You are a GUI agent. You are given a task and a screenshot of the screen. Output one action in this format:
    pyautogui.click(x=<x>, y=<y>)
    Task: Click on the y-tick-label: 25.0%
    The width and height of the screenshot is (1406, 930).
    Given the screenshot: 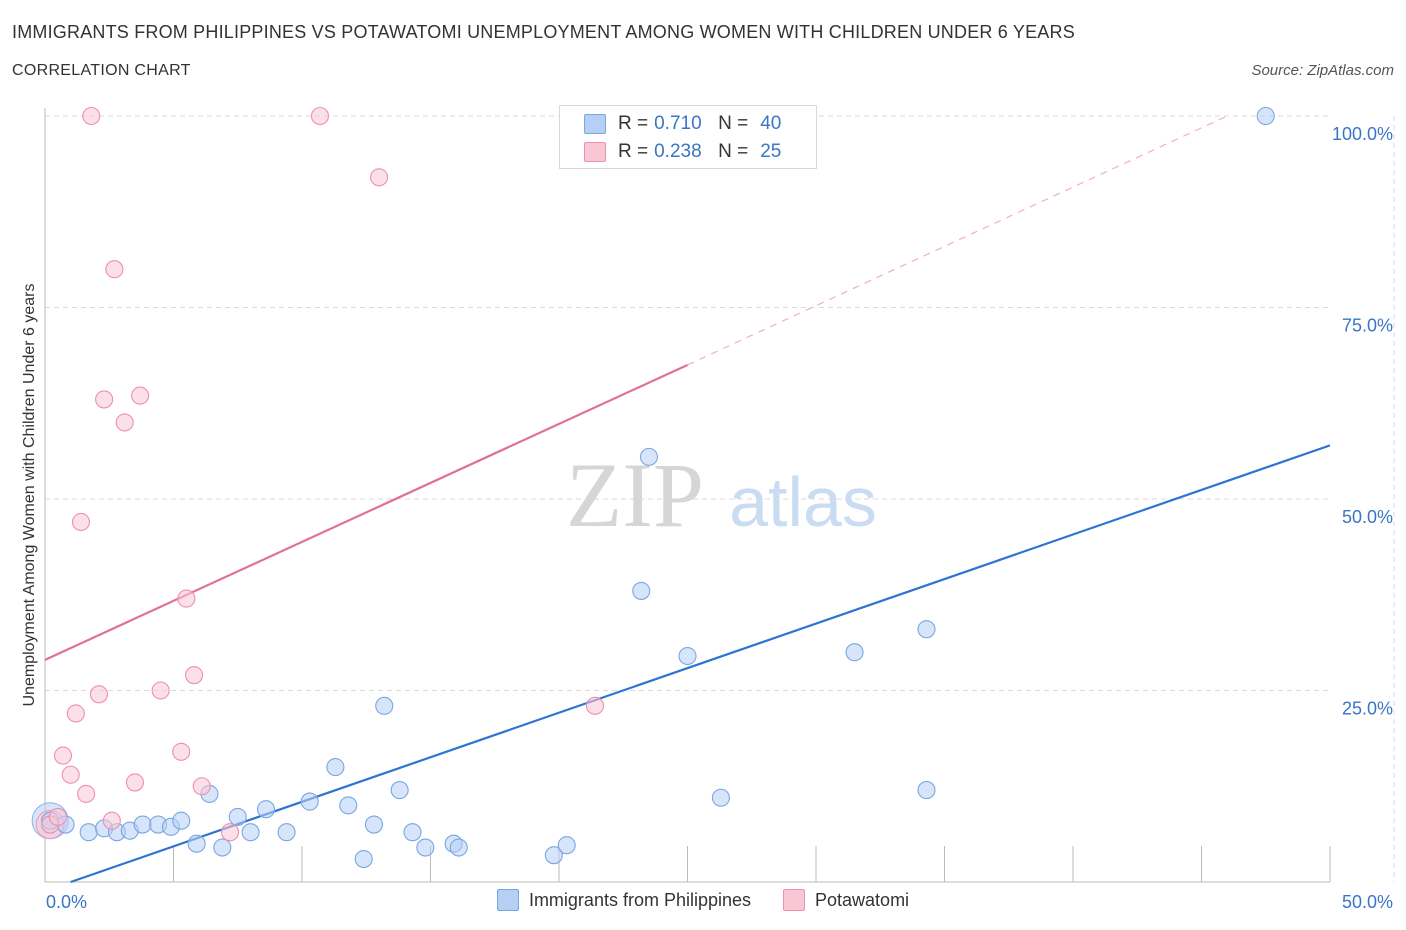 What is the action you would take?
    pyautogui.click(x=1367, y=709)
    